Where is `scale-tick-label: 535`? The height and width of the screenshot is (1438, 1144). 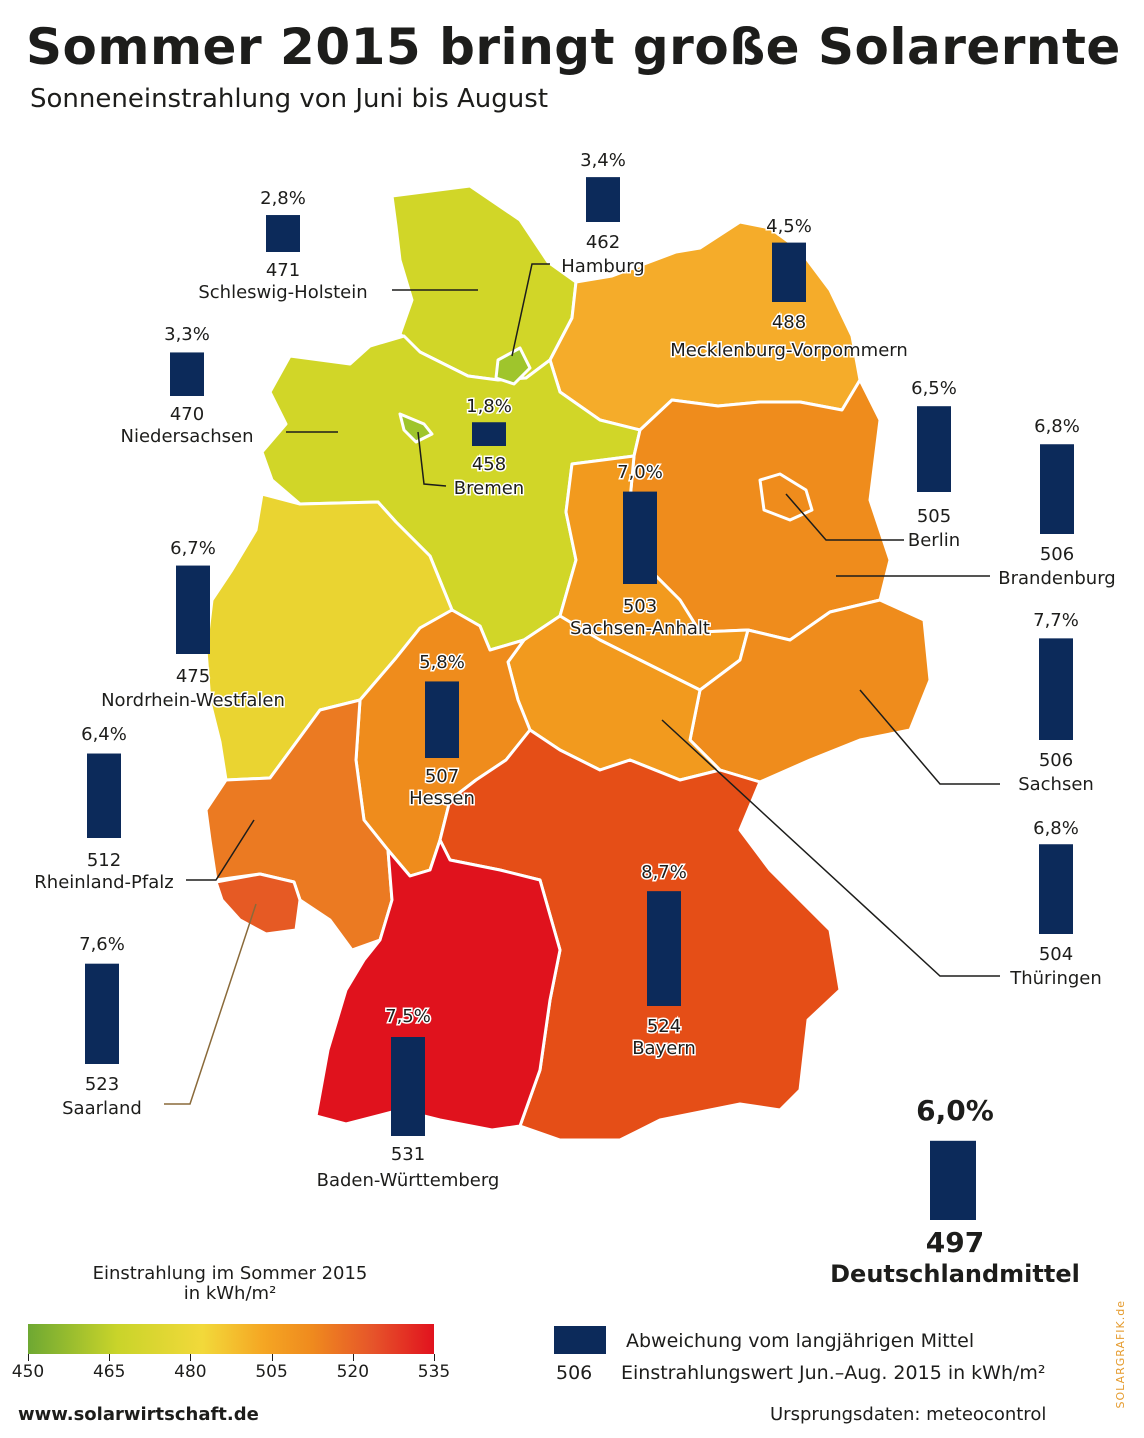 scale-tick-label: 535 is located at coordinates (434, 1372).